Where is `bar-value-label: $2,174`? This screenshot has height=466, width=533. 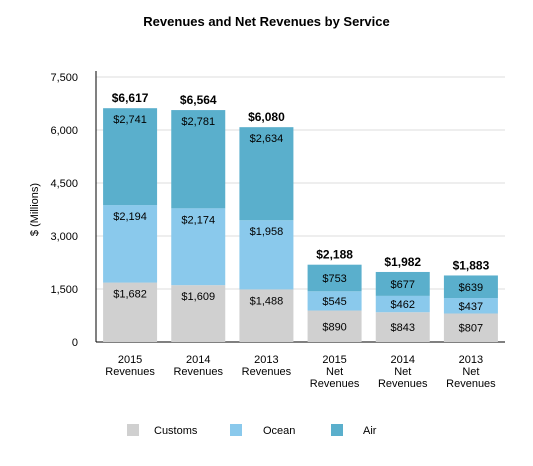 bar-value-label: $2,174 is located at coordinates (198, 220).